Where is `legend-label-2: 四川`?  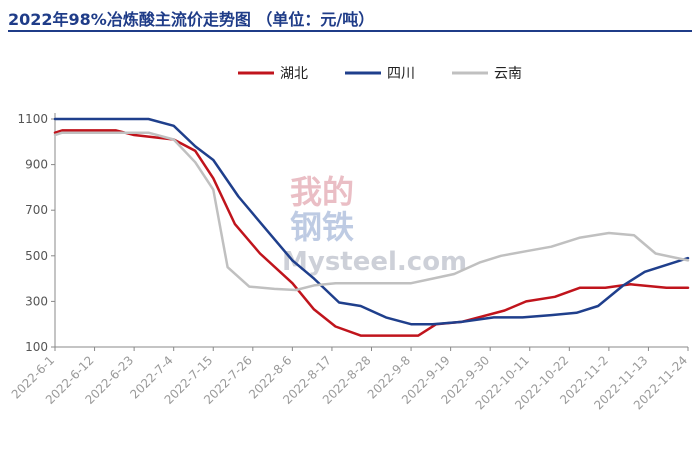 legend-label-2: 四川 is located at coordinates (401, 74).